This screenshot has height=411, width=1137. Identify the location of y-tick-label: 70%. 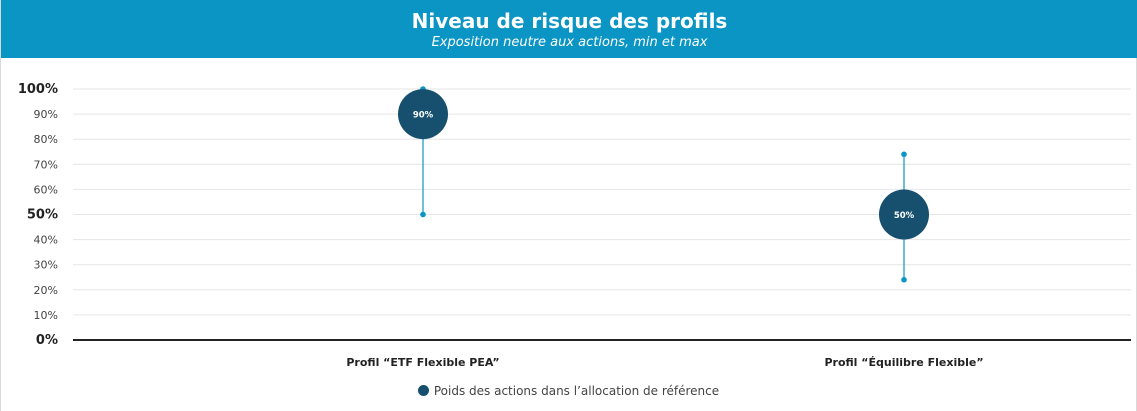
(46, 164).